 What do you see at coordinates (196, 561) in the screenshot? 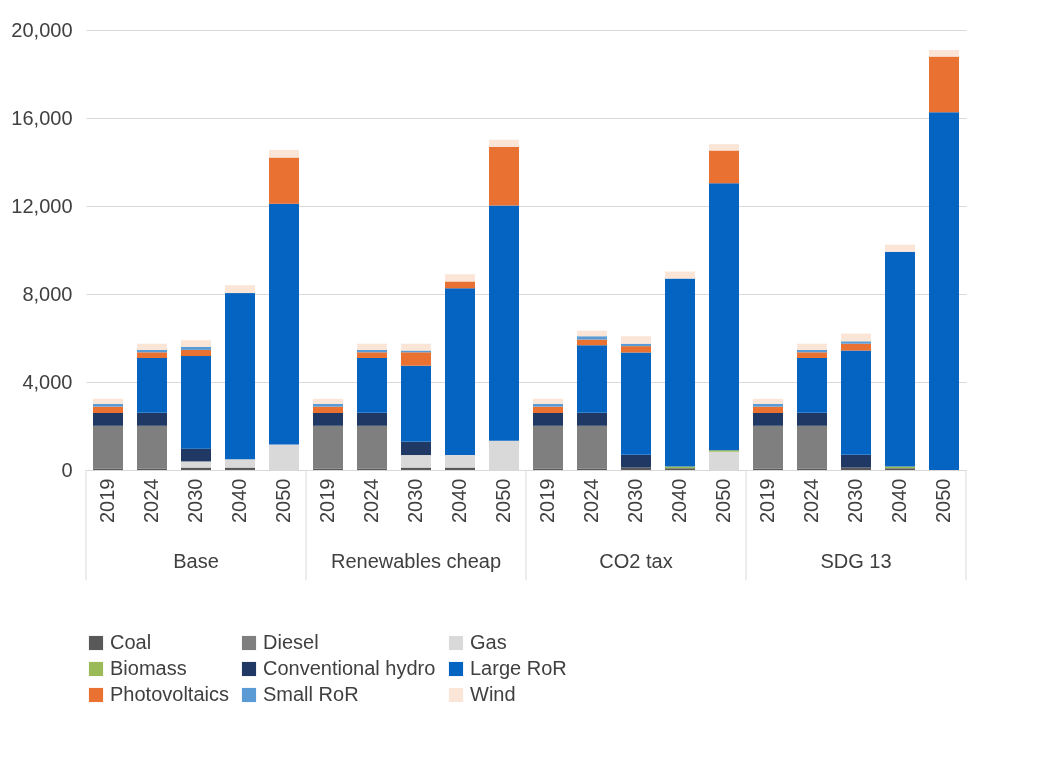
I see `text: Base` at bounding box center [196, 561].